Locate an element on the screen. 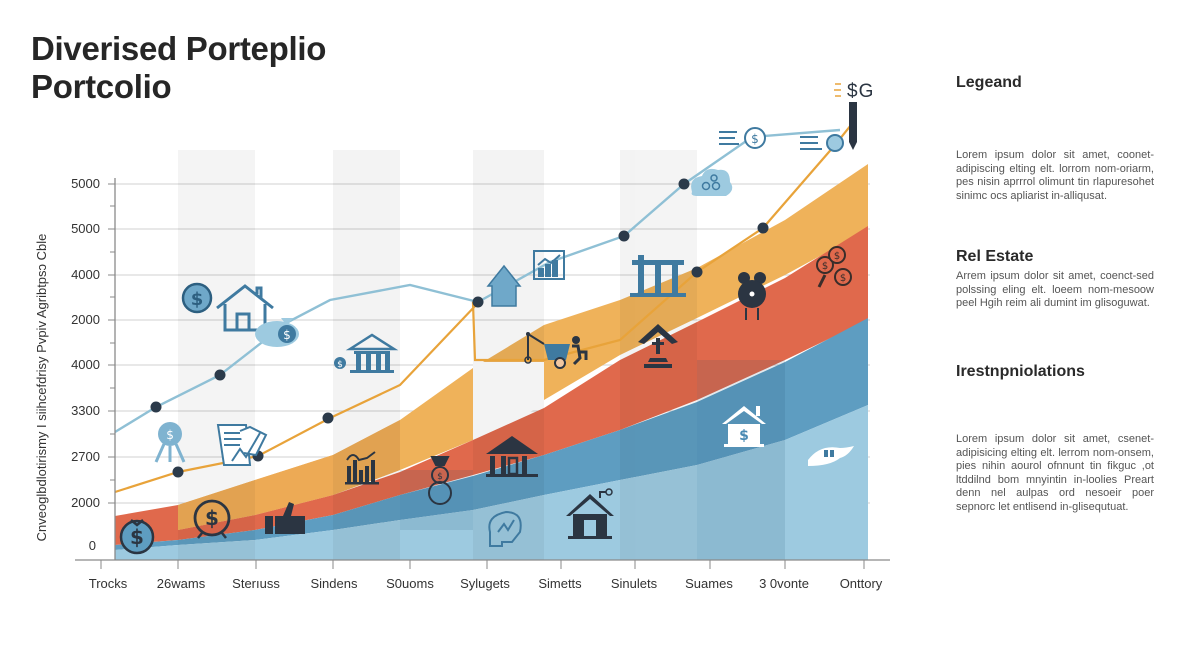 The width and height of the screenshot is (1200, 654). bar-chart-icon is located at coordinates (362, 468).